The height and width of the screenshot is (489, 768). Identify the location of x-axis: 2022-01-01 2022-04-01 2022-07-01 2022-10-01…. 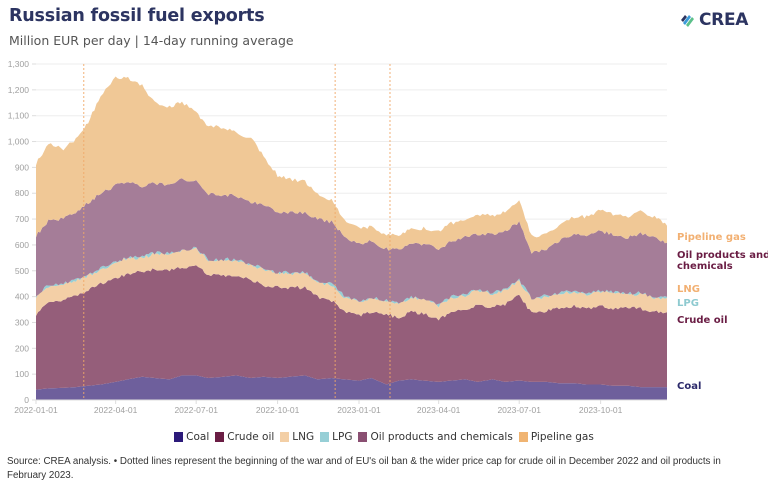
(340, 407).